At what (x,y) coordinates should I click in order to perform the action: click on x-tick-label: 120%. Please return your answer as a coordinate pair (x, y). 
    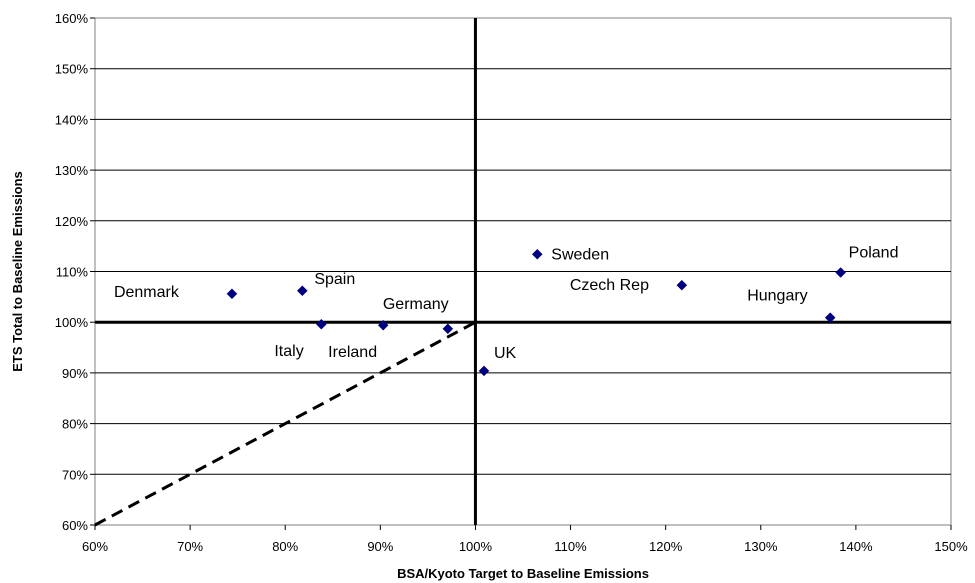
    Looking at the image, I should click on (666, 546).